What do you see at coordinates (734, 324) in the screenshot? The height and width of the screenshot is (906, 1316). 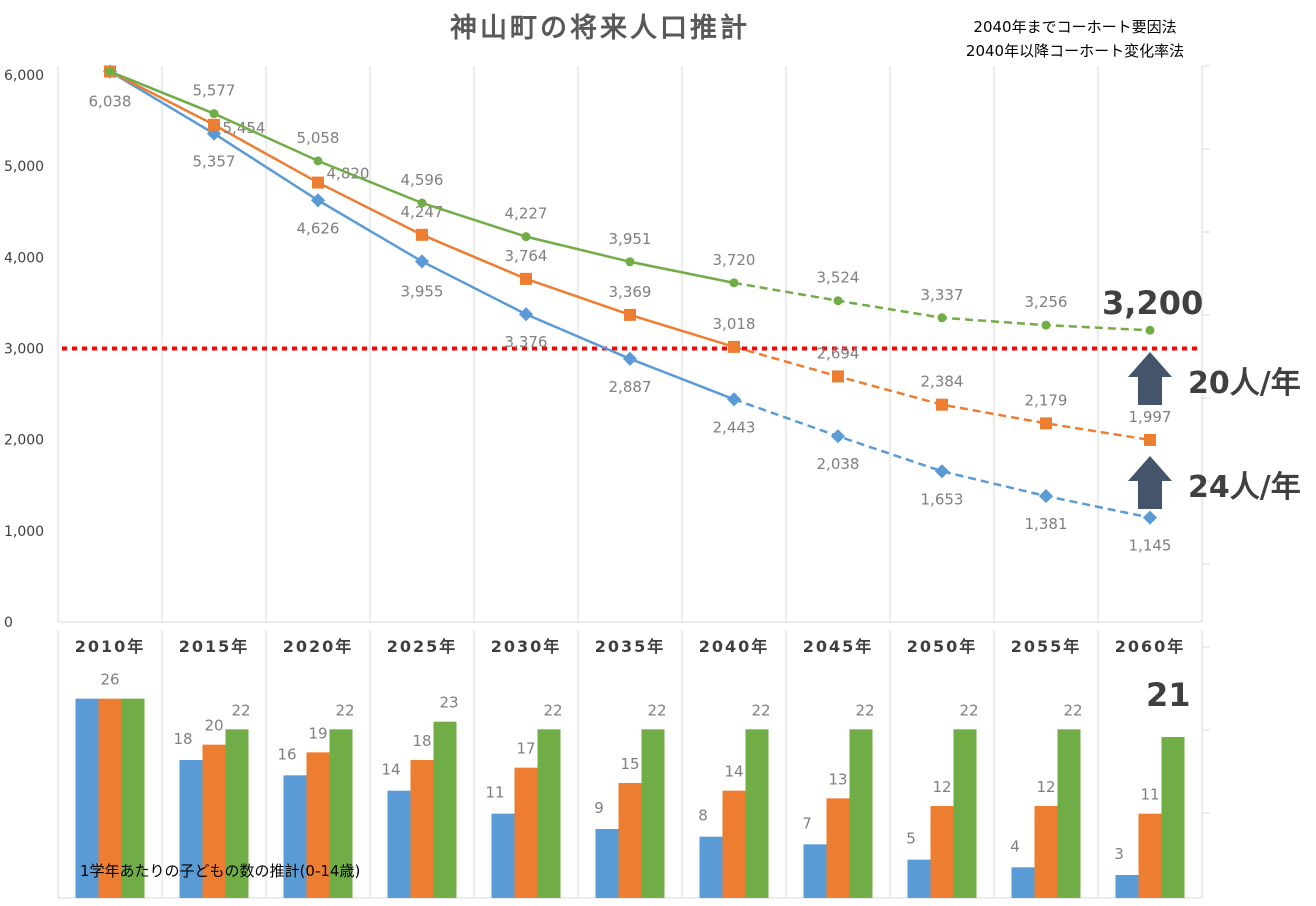 I see `line-data-label: 3,018` at bounding box center [734, 324].